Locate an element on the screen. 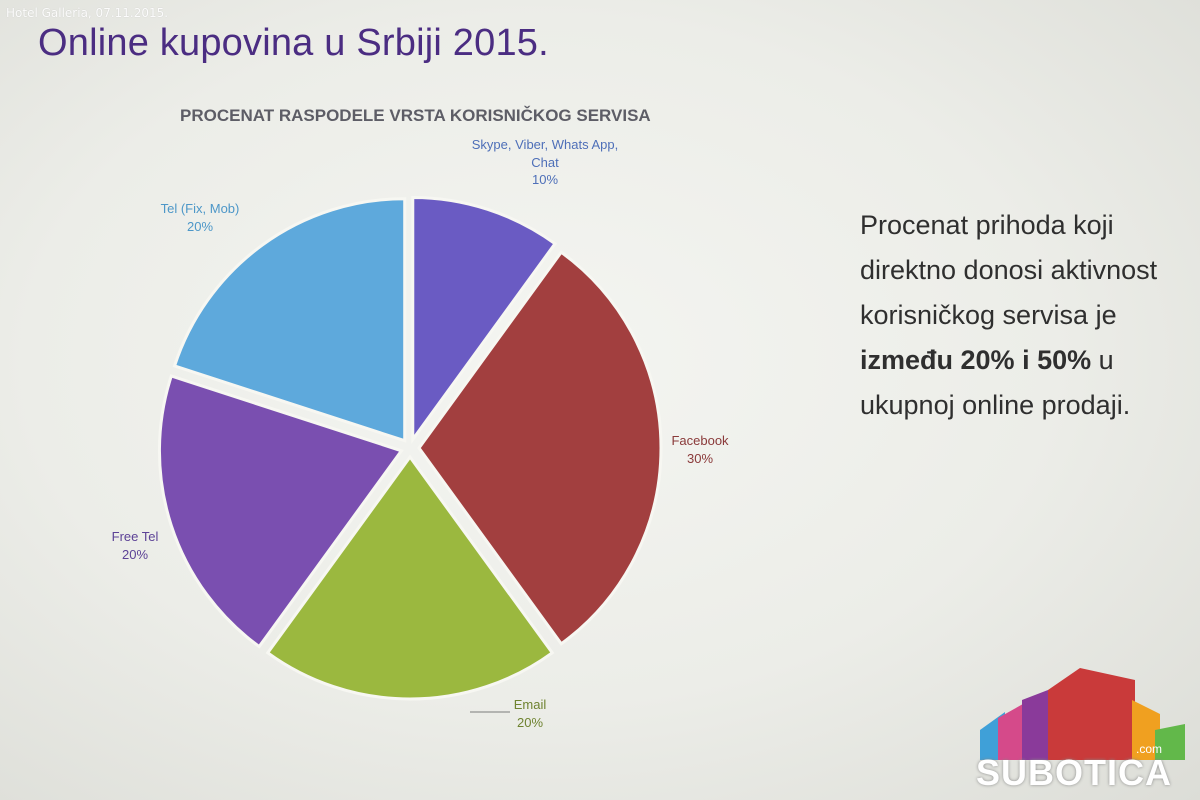 Image resolution: width=1200 pixels, height=800 pixels. slice-label-tel-value: 20% is located at coordinates (200, 226).